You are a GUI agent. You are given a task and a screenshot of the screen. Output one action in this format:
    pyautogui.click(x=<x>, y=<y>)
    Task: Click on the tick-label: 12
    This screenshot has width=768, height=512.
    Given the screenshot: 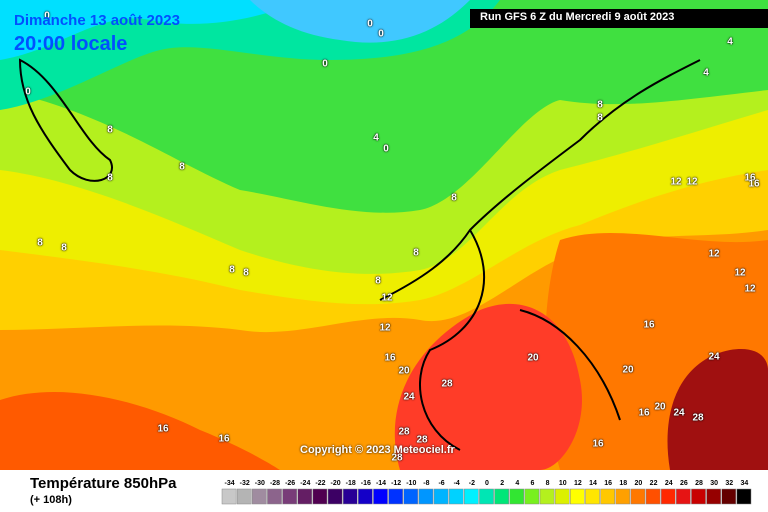 What is the action you would take?
    pyautogui.click(x=578, y=483)
    